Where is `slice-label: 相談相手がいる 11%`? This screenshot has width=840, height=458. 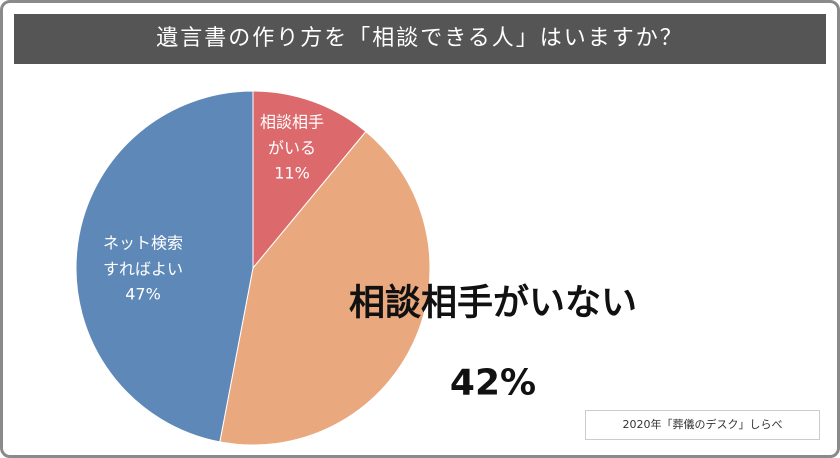 slice-label: 相談相手がいる 11% is located at coordinates (292, 148).